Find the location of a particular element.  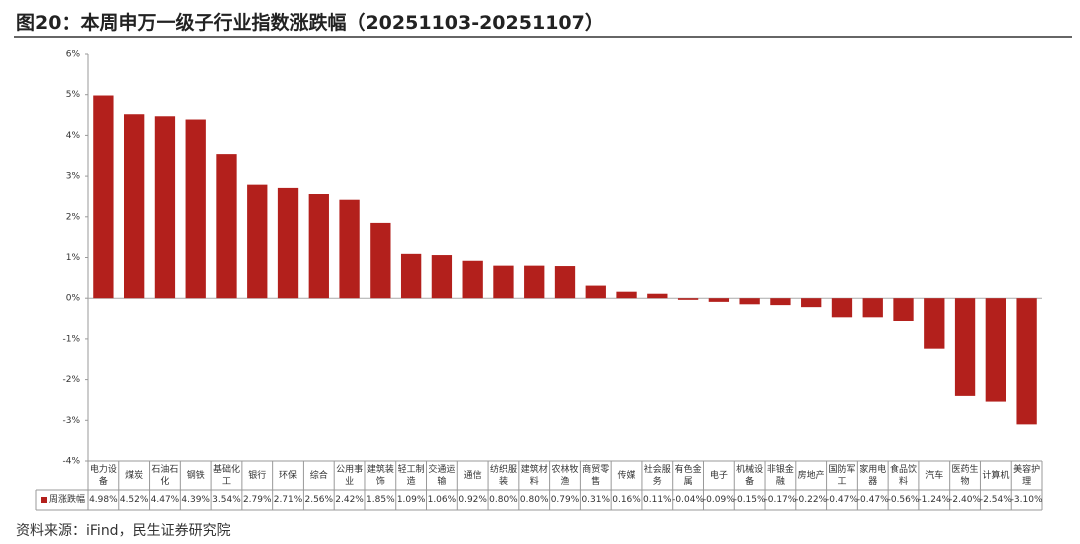

source-note: 资料来源：iFind，民生证券研究院 is located at coordinates (123, 531).